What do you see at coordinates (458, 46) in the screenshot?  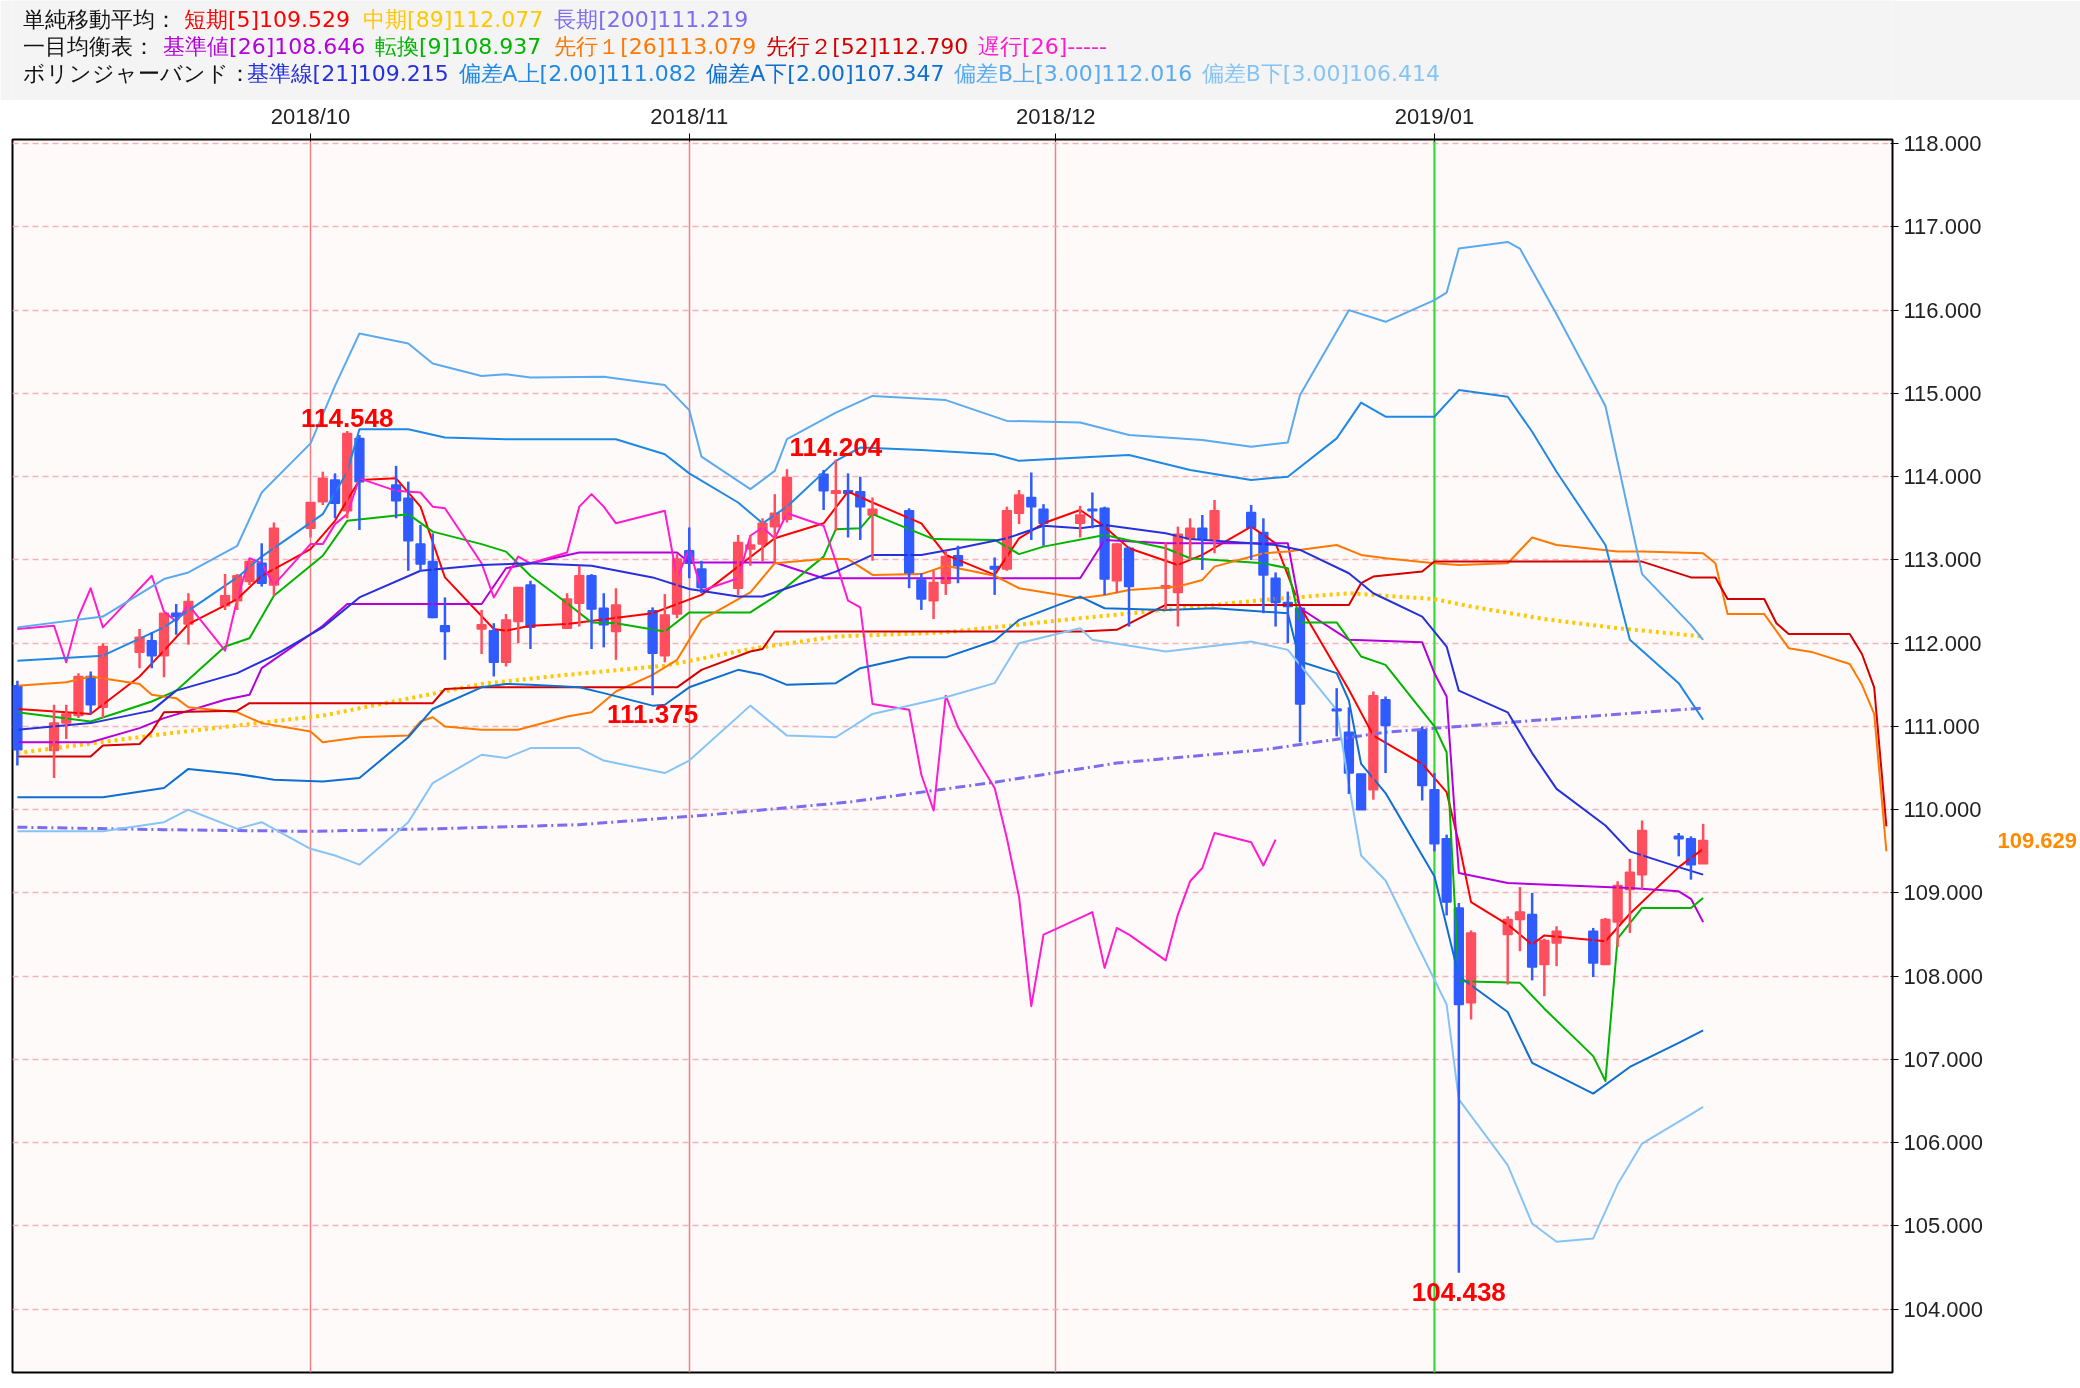 I see `text: 転換[9]108.937` at bounding box center [458, 46].